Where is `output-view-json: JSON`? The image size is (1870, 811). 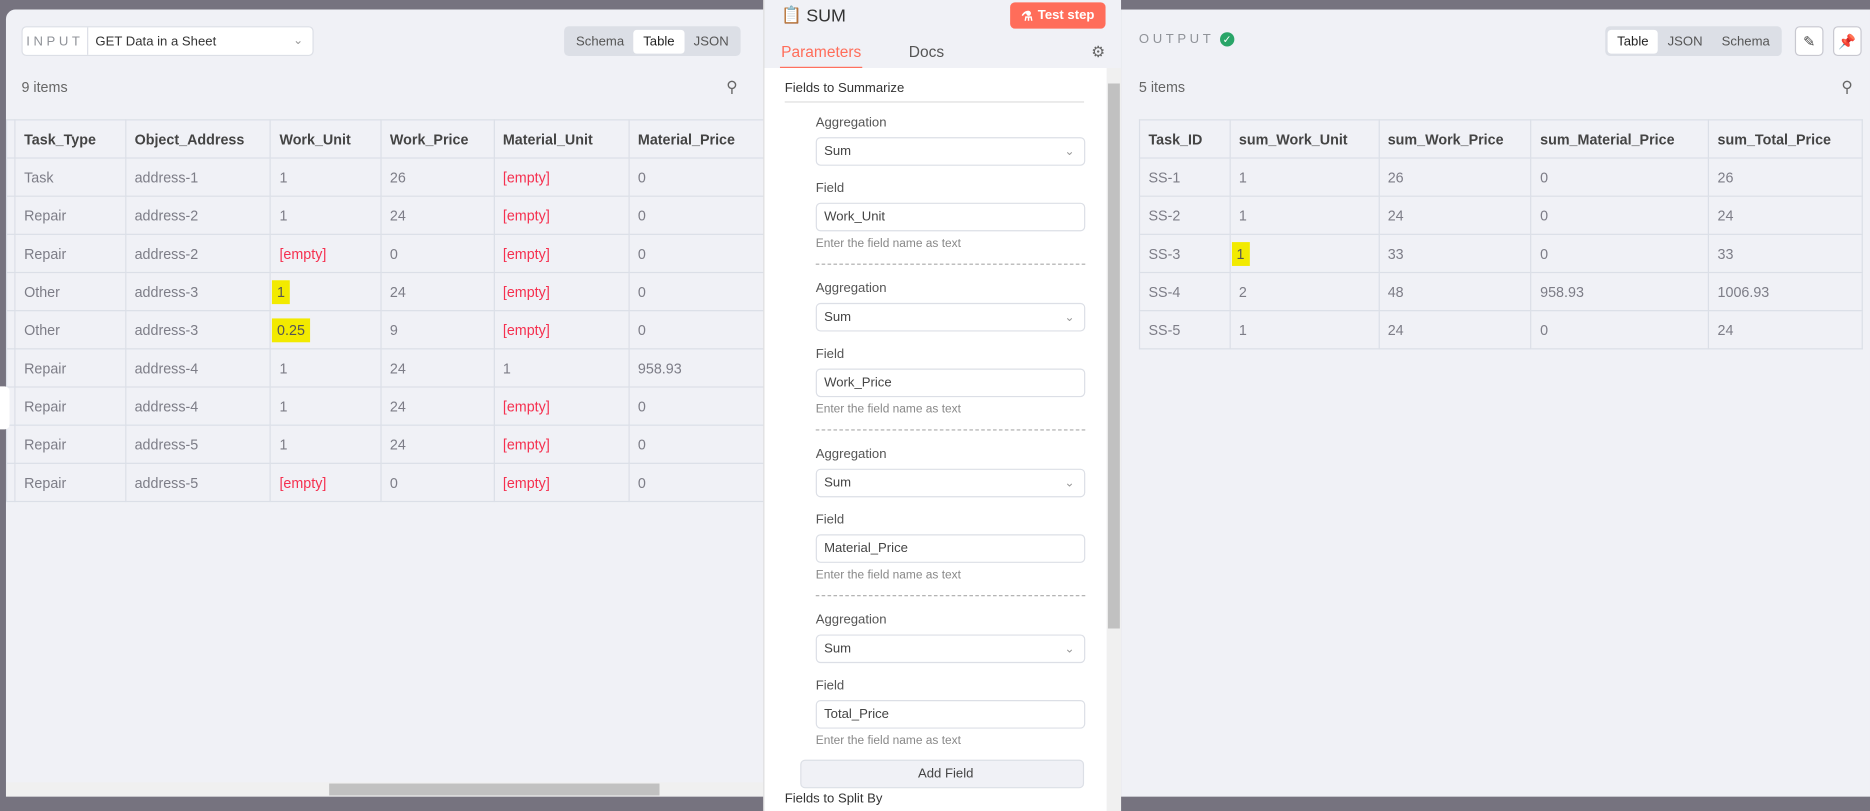
output-view-json: JSON is located at coordinates (1685, 41).